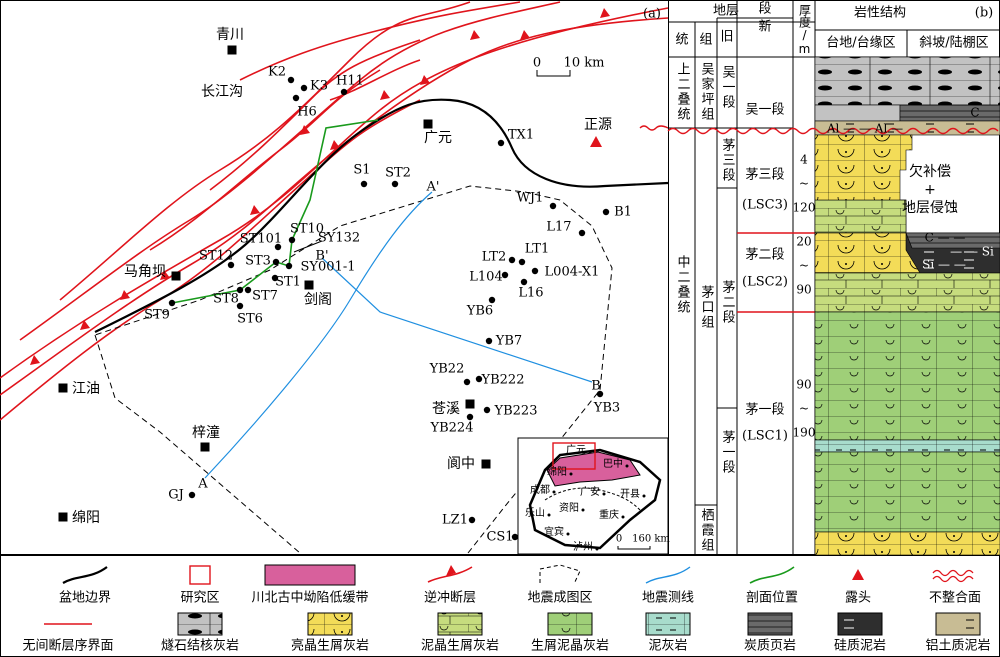 The width and height of the screenshot is (1000, 657). Describe the element at coordinates (250, 319) in the screenshot. I see `map-label: ST6` at that location.